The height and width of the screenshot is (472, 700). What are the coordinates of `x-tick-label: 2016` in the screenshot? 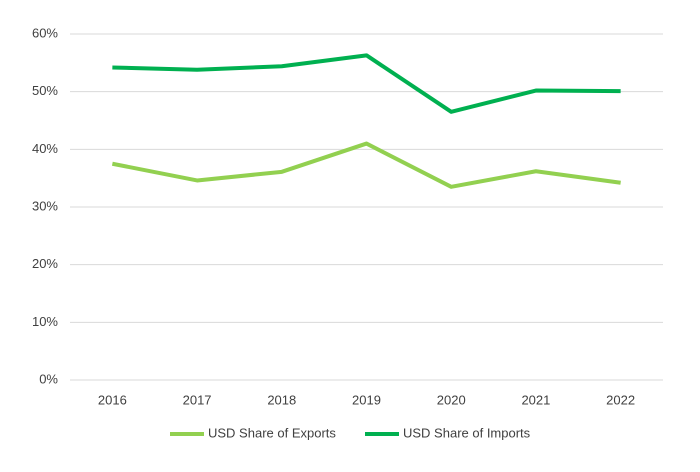 It's located at (112, 399).